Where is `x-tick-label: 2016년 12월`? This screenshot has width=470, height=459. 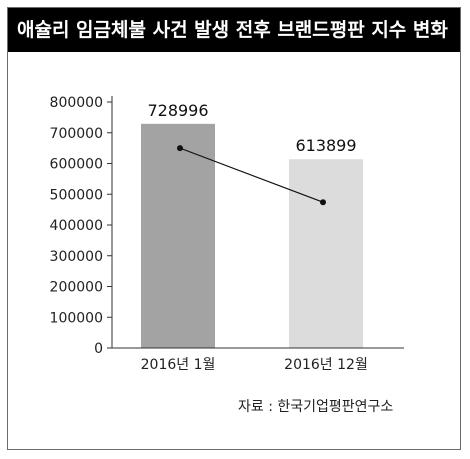 x-tick-label: 2016년 12월 is located at coordinates (326, 365).